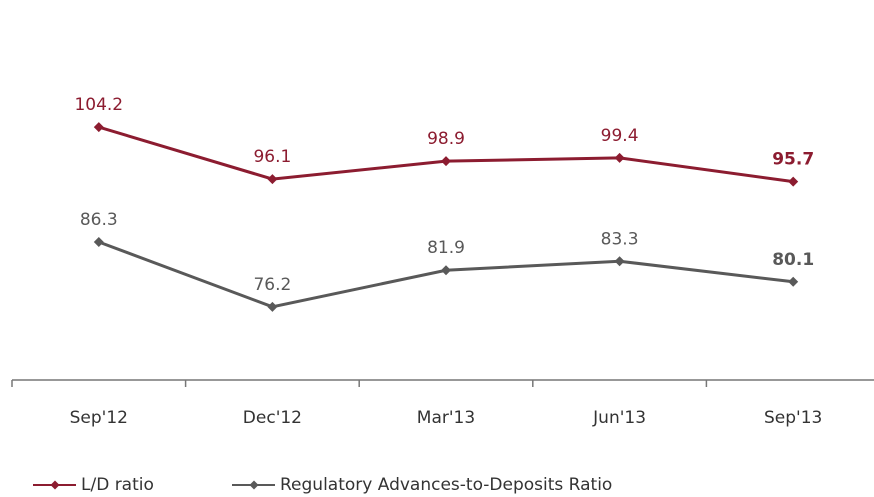  What do you see at coordinates (620, 136) in the screenshot?
I see `data-label: 99.4` at bounding box center [620, 136].